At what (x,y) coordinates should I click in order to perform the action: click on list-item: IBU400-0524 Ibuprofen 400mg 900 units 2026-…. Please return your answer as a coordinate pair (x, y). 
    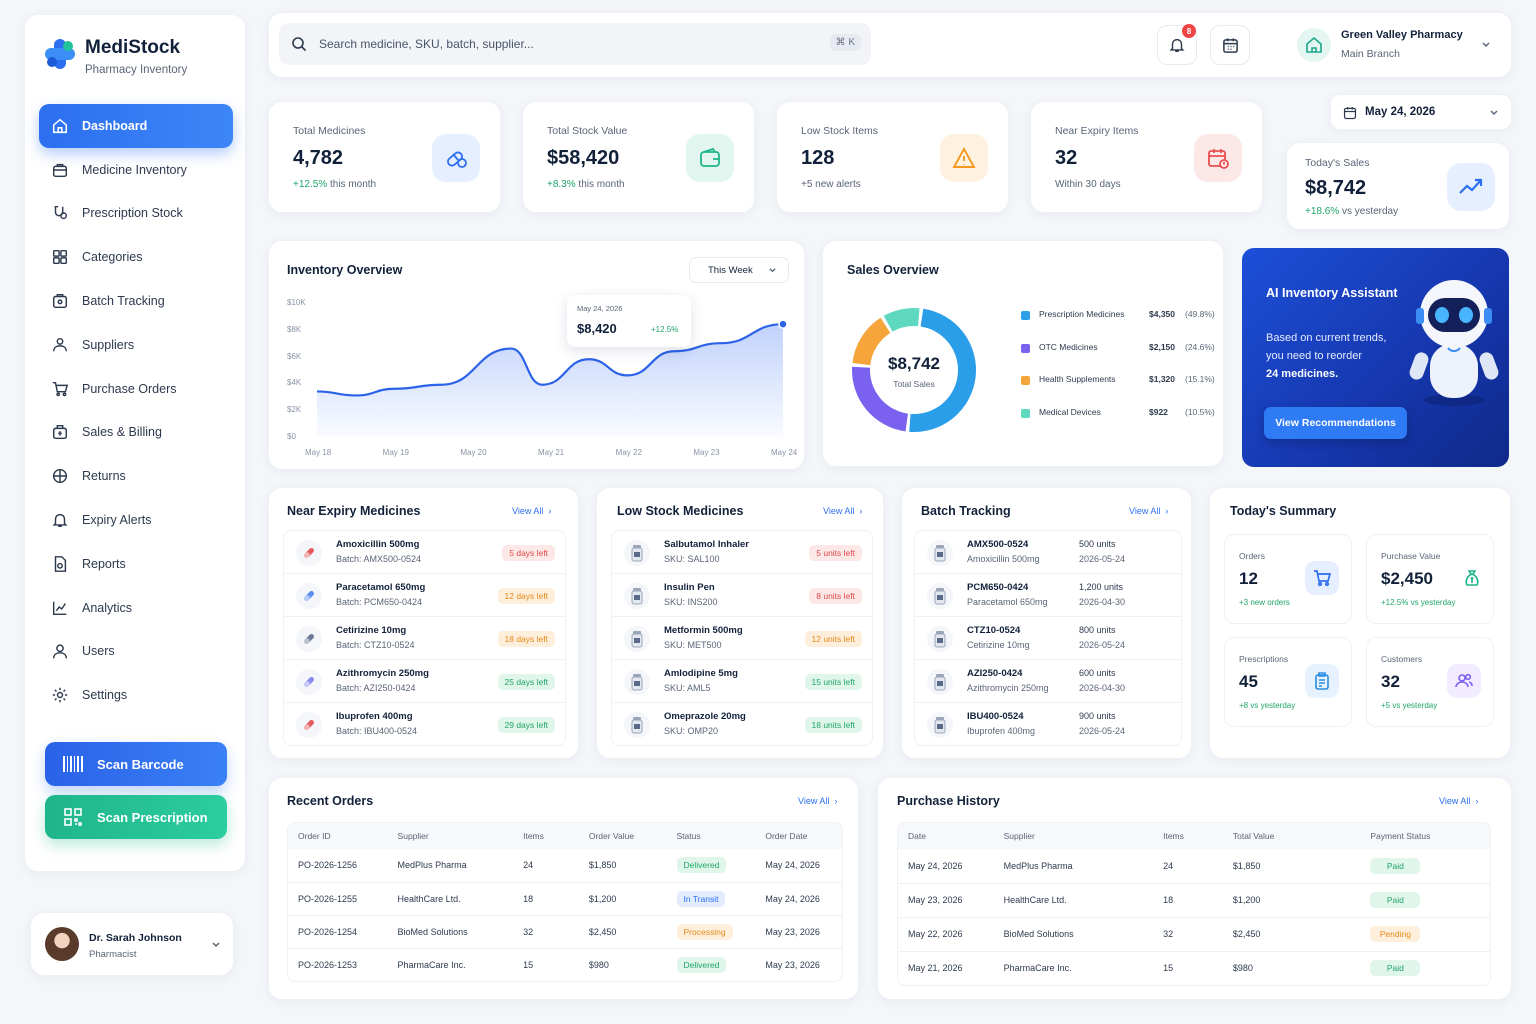
    Looking at the image, I should click on (1048, 724).